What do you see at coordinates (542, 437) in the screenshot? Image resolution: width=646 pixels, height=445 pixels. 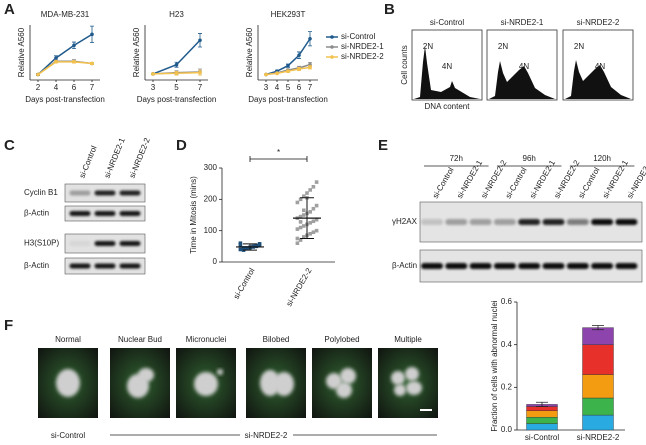 I see `x-tick-label: si-Control` at bounding box center [542, 437].